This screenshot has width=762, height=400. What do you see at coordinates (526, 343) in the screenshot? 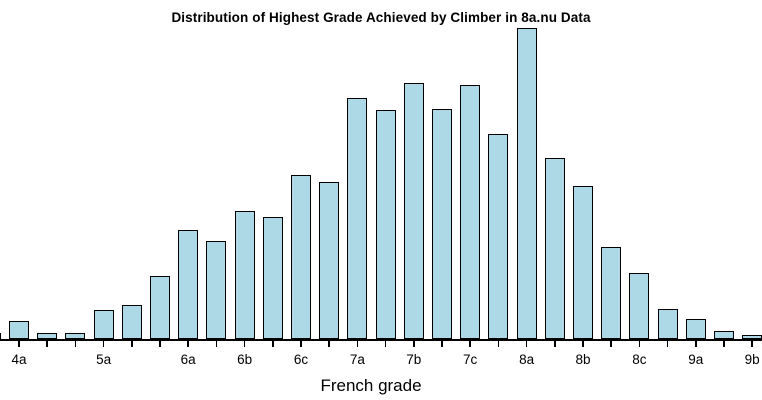
I see `x-tick-8a` at bounding box center [526, 343].